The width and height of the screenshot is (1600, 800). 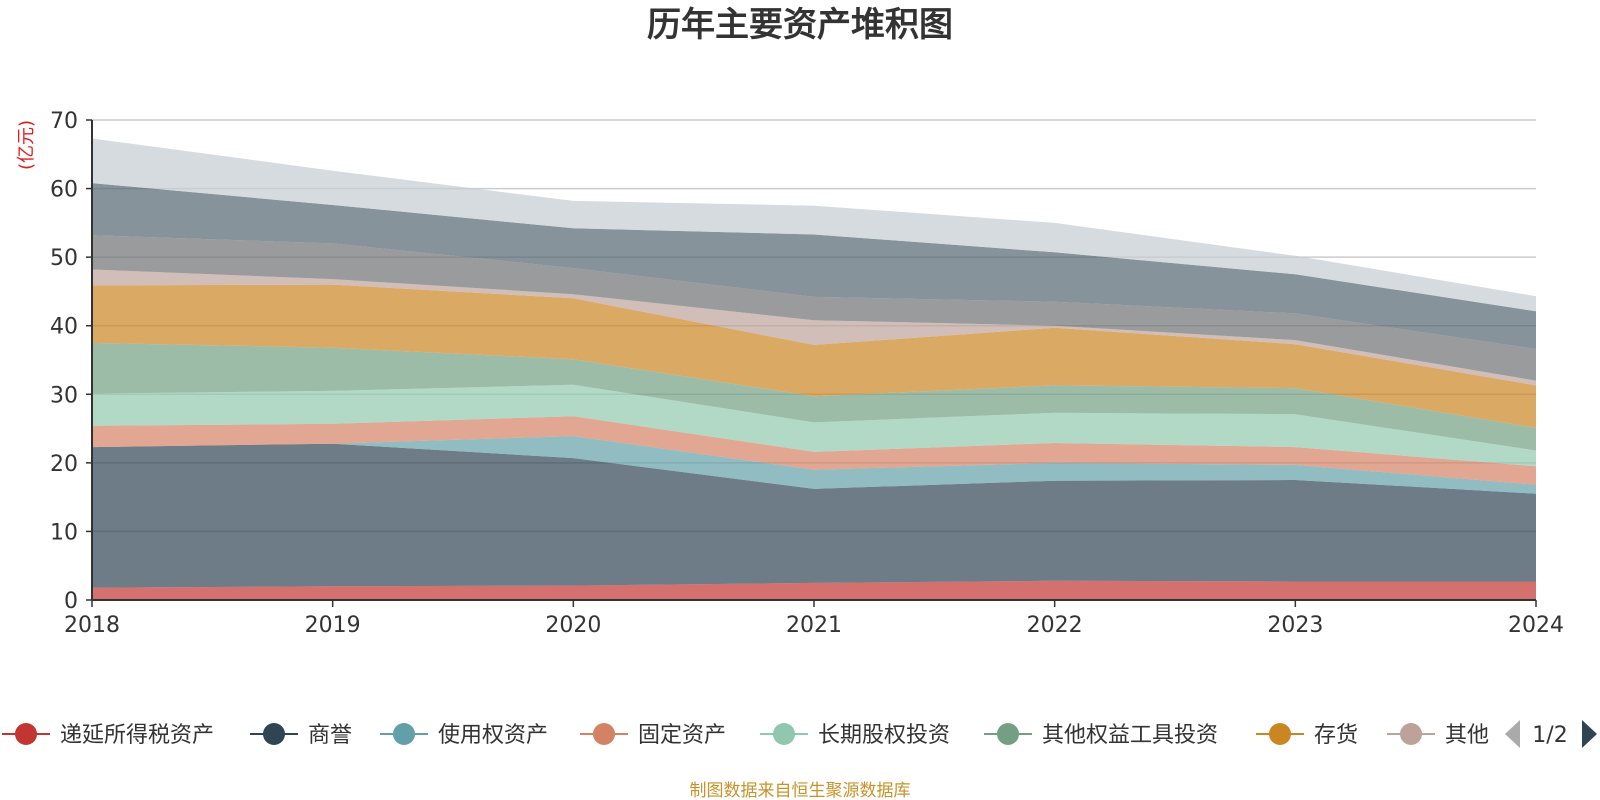 I want to click on legend-label: 固定资产, so click(x=682, y=735).